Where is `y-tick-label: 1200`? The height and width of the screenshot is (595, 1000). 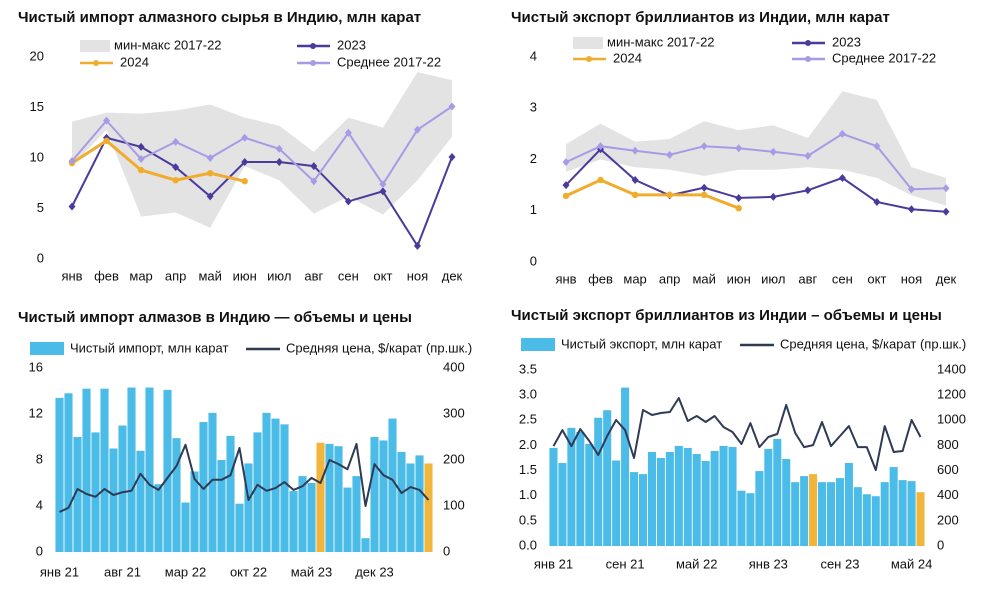 y-tick-label: 1200 is located at coordinates (951, 394).